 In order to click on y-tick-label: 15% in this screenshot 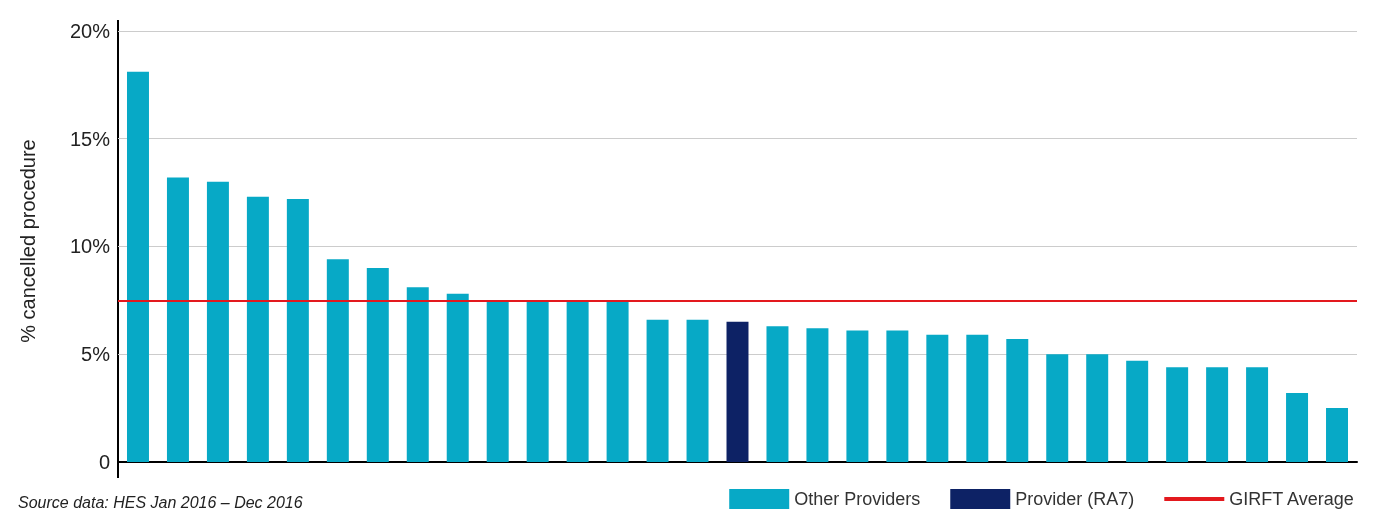, I will do `click(90, 138)`.